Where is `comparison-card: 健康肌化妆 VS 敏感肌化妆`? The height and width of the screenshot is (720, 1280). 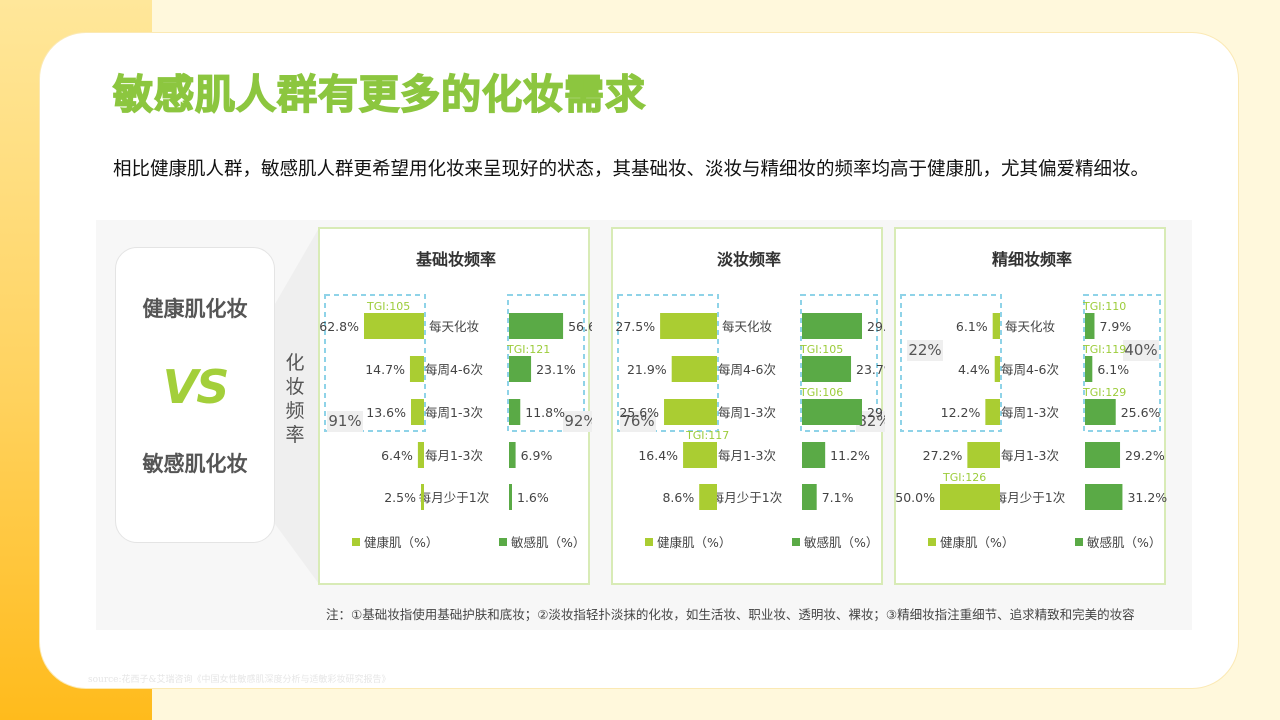
comparison-card: 健康肌化妆 VS 敏感肌化妆 is located at coordinates (195, 395).